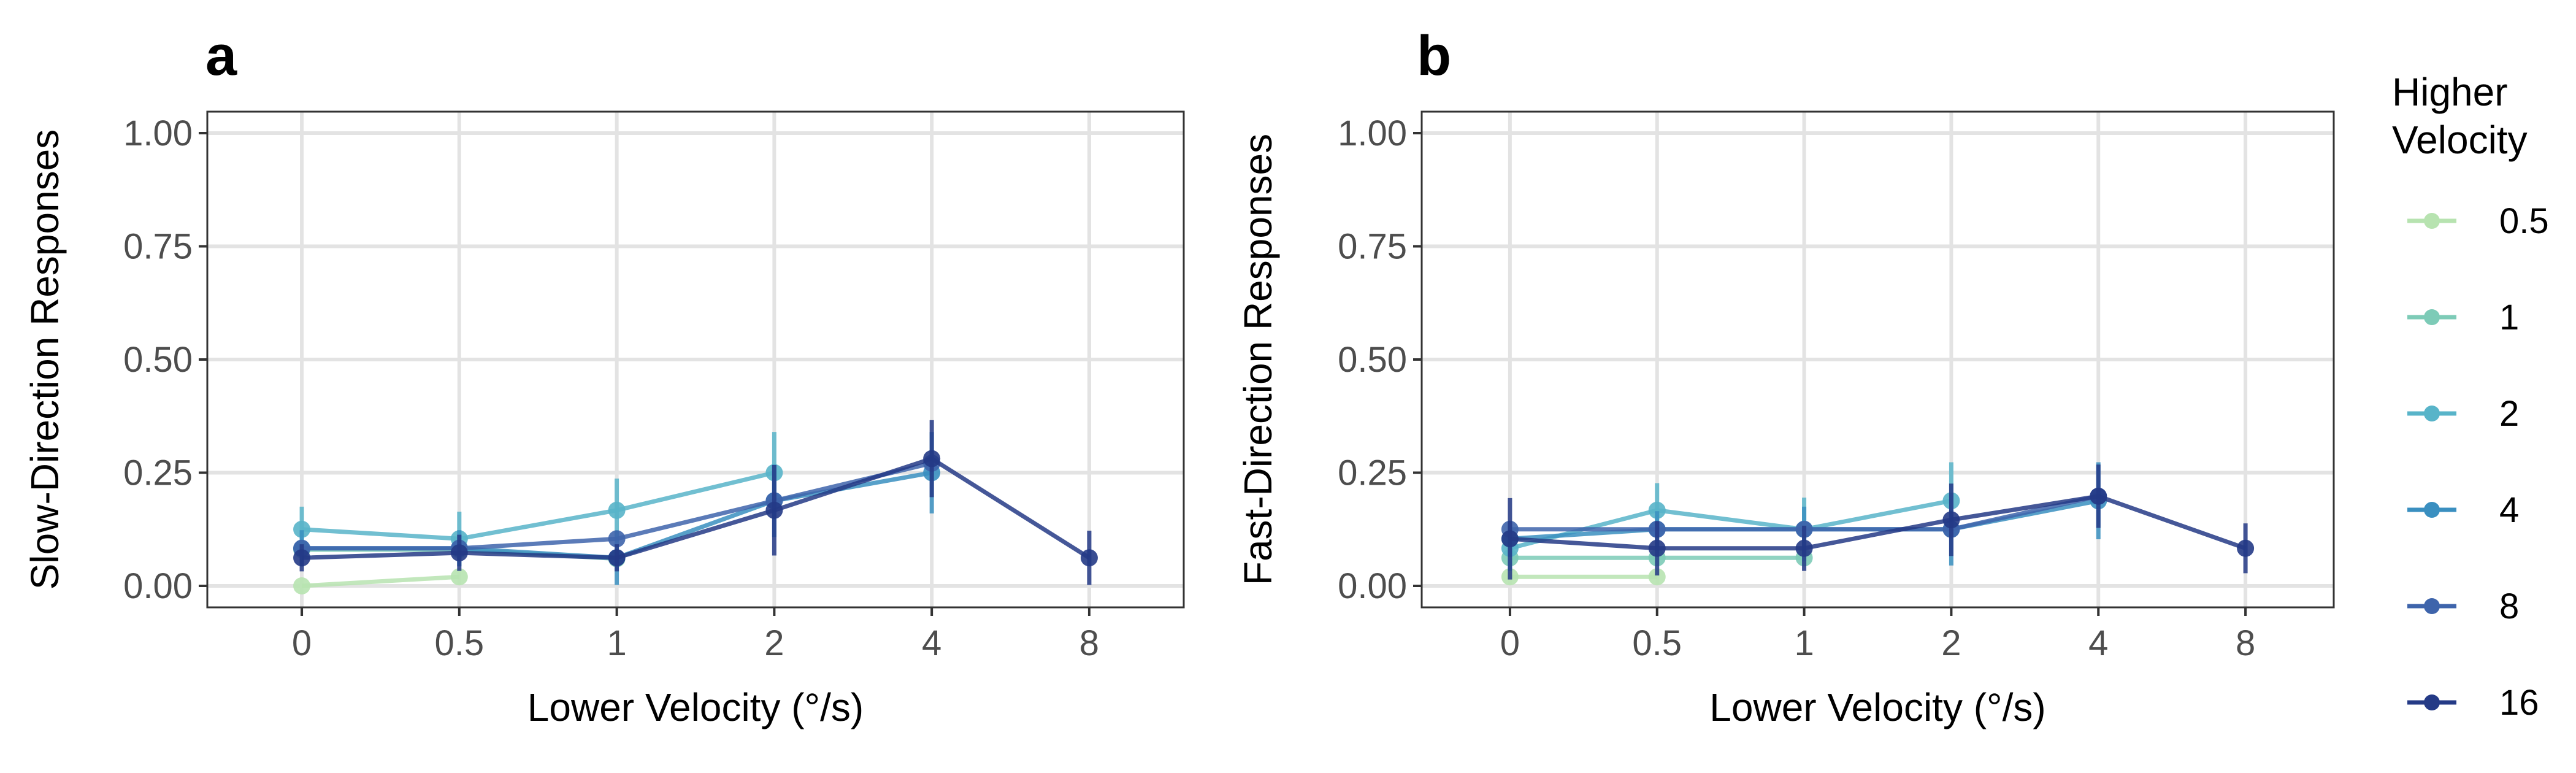 The image size is (2576, 773). I want to click on legend-item-0-5: 0.5, so click(2478, 221).